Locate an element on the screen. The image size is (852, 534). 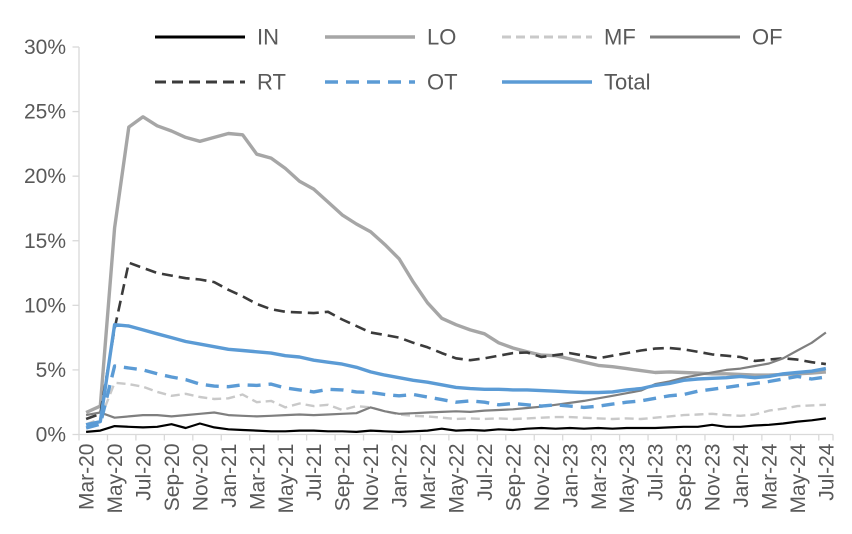
x-axis-label: May-24 is located at coordinates (798, 478).